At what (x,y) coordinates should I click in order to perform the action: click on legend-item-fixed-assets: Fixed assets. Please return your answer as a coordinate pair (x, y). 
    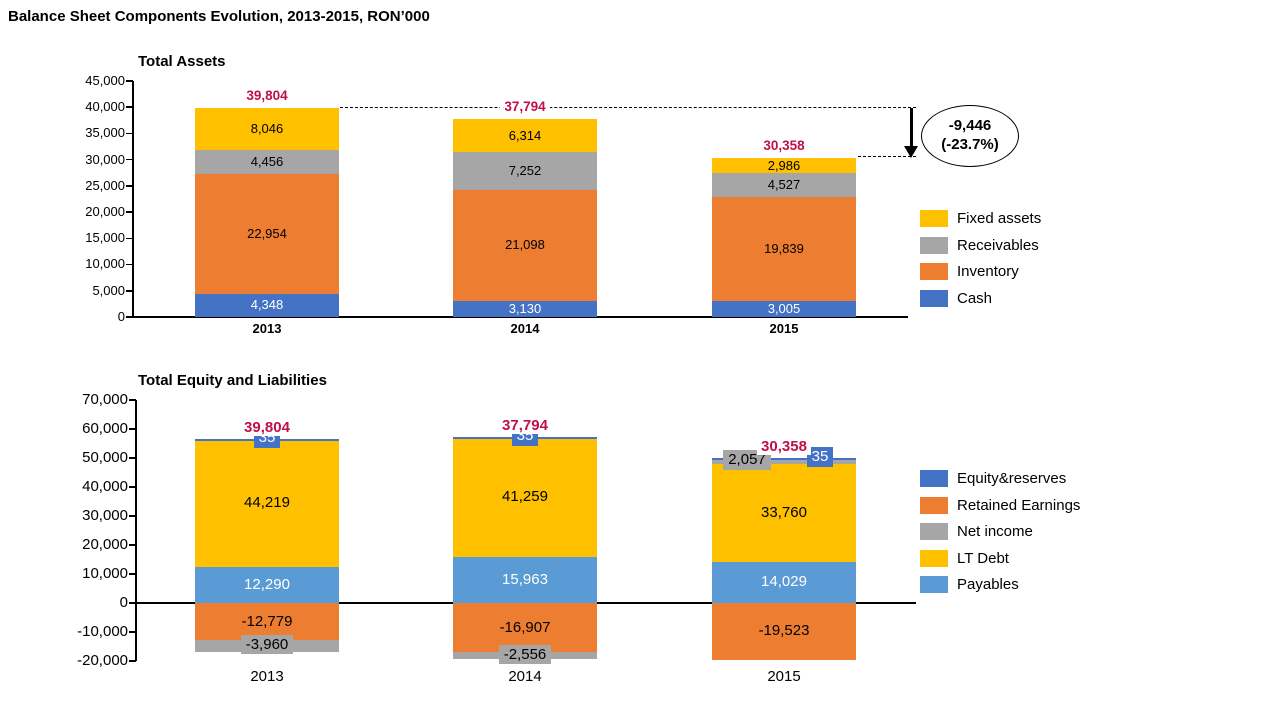
    Looking at the image, I should click on (980, 218).